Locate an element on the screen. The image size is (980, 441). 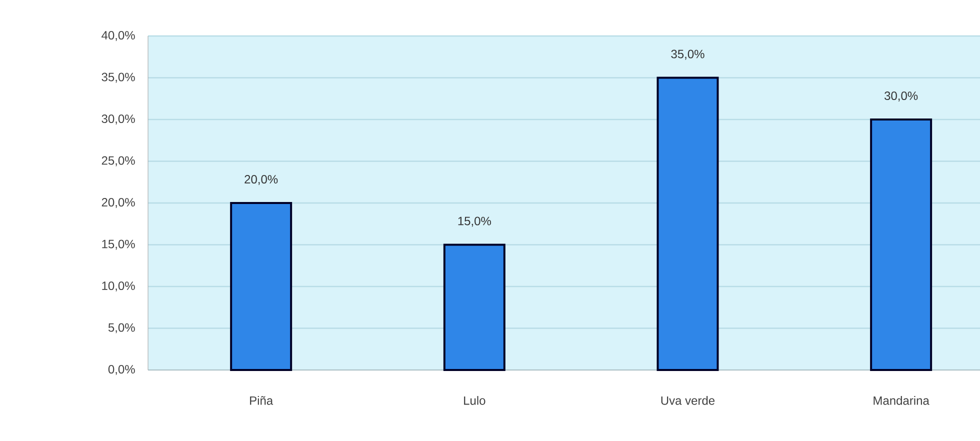
y-tick-label: 0,0% is located at coordinates (121, 370).